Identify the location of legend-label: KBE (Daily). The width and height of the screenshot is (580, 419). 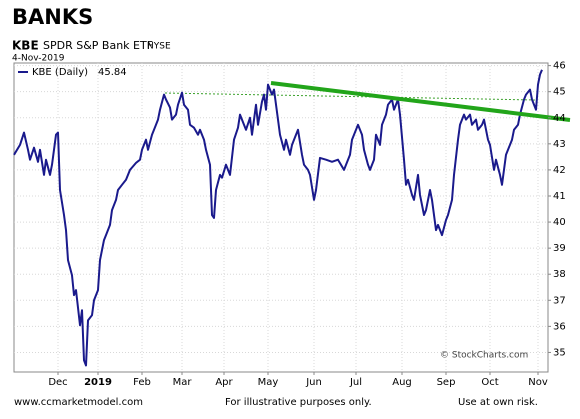
(60, 72).